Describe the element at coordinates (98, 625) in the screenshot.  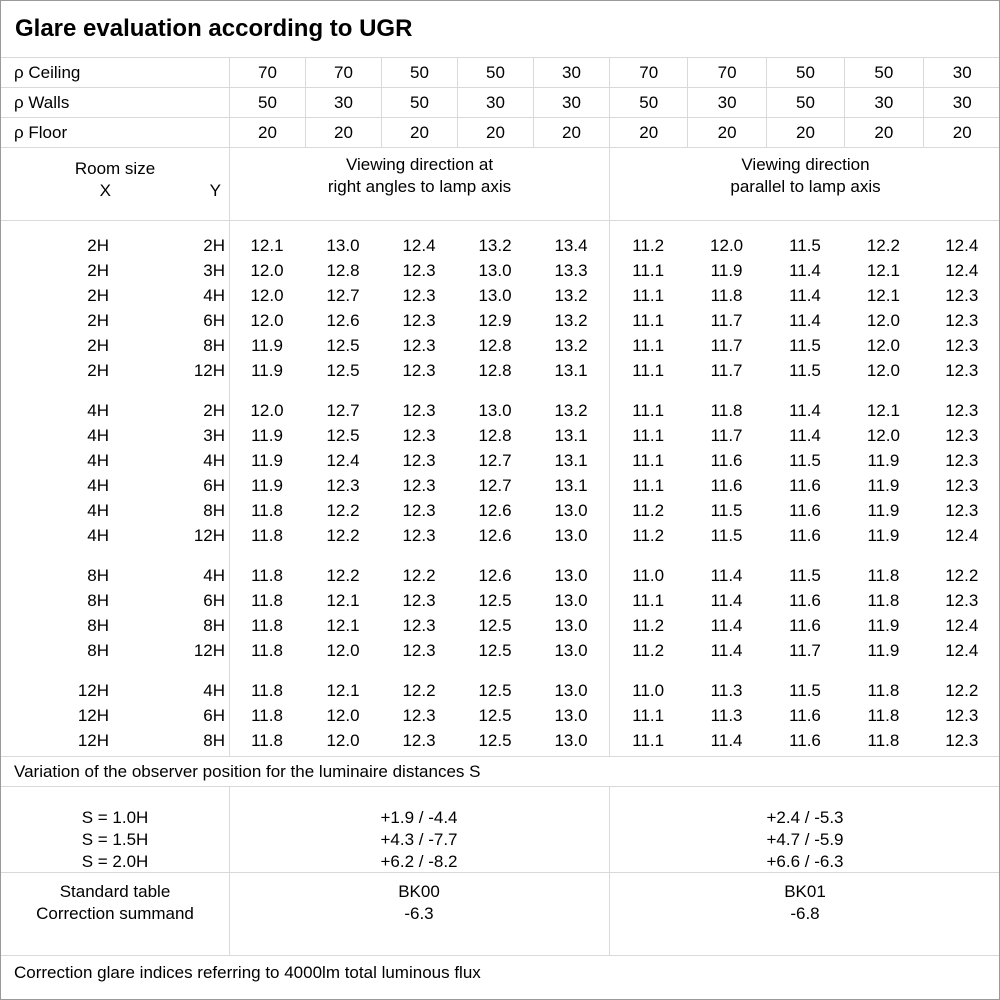
I see `room-size-x-cell: 8H` at that location.